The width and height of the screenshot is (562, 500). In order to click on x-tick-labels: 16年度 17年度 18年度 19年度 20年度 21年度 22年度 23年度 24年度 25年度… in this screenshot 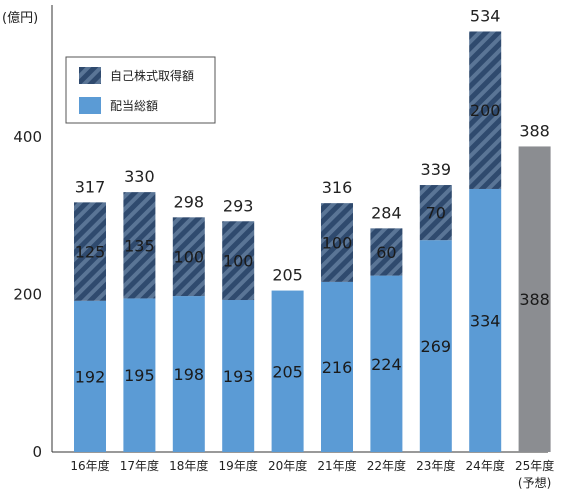, I will do `click(312, 474)`.